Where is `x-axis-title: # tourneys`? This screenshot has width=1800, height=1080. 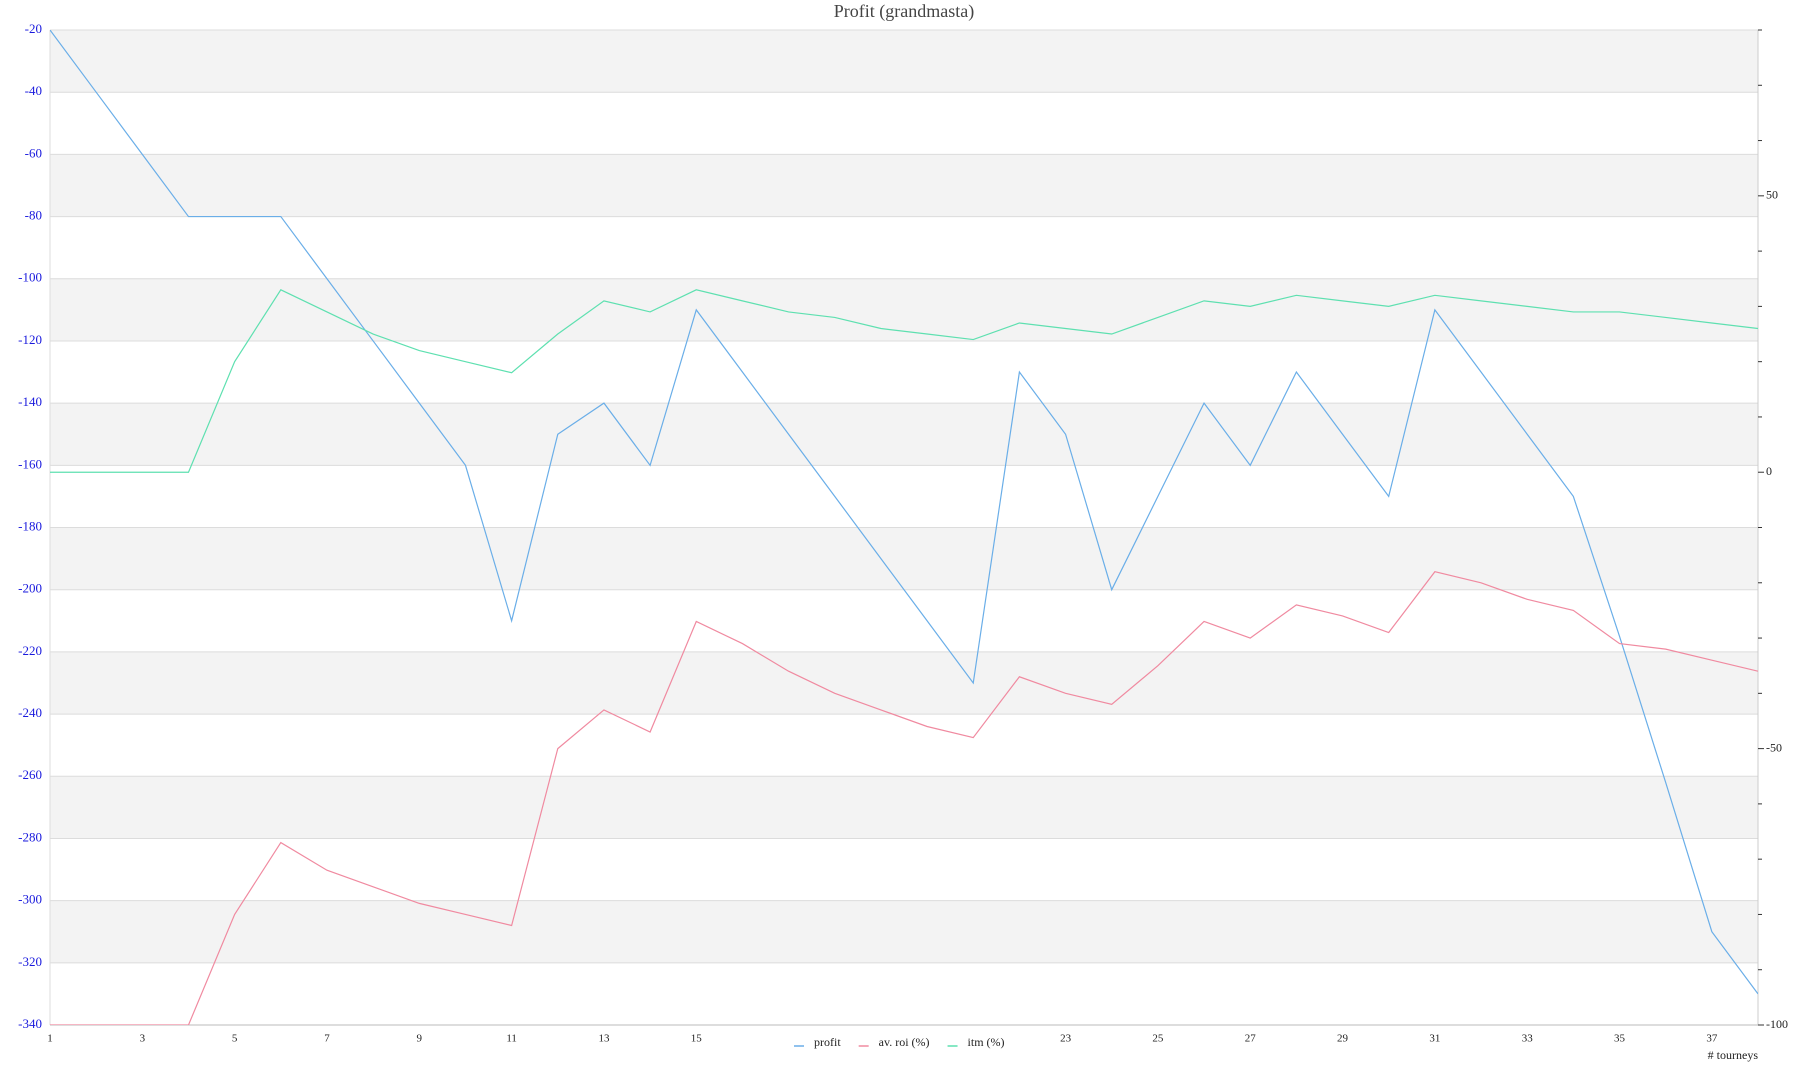
x-axis-title: # tourneys is located at coordinates (1733, 1055).